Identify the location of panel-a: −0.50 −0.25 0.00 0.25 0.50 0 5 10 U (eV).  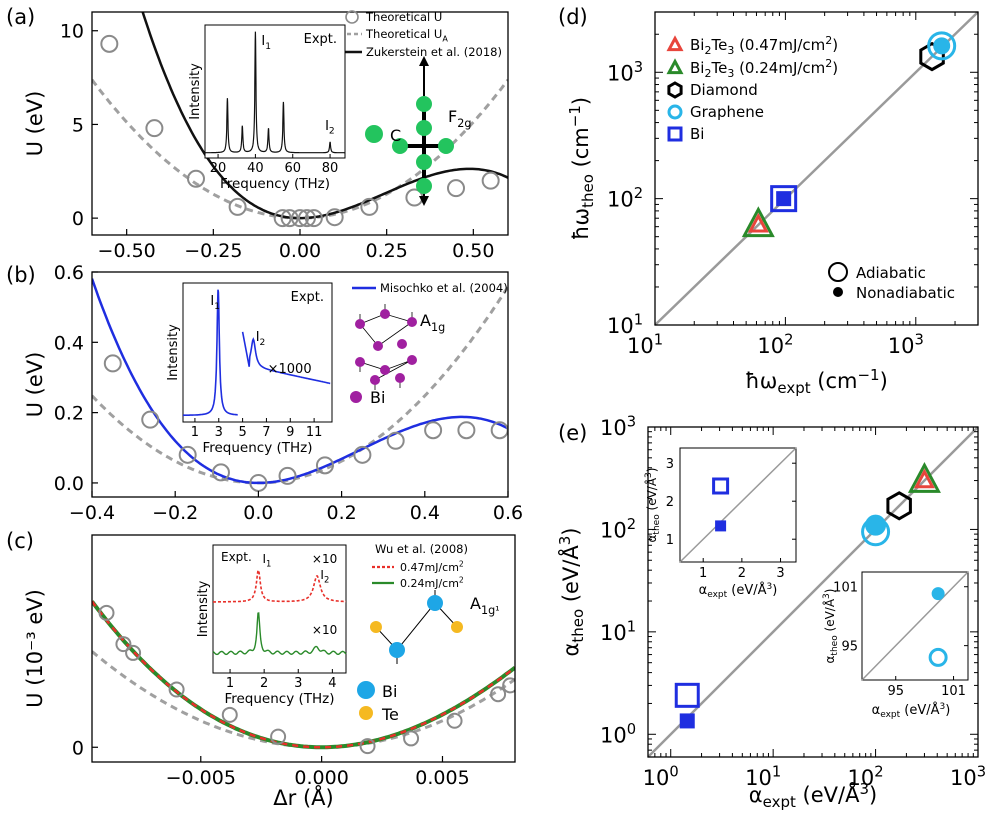
(266, 136).